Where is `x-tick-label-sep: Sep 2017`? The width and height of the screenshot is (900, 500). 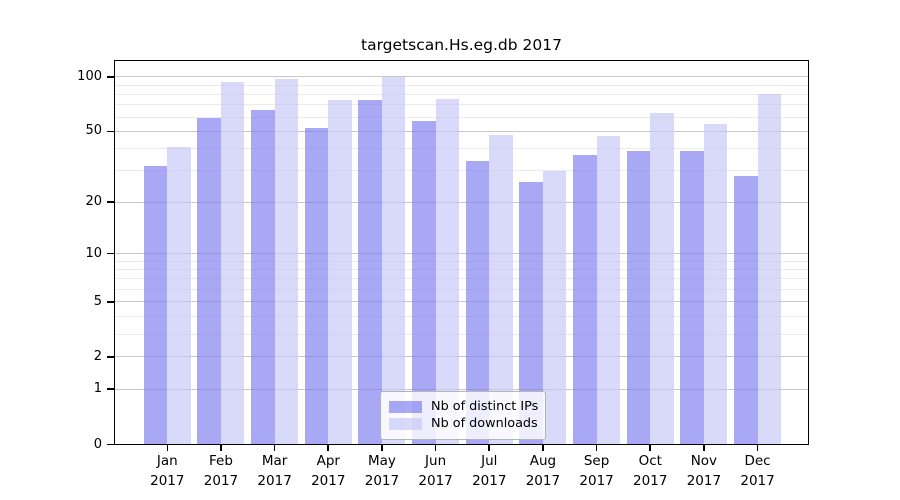 x-tick-label-sep: Sep 2017 is located at coordinates (597, 471).